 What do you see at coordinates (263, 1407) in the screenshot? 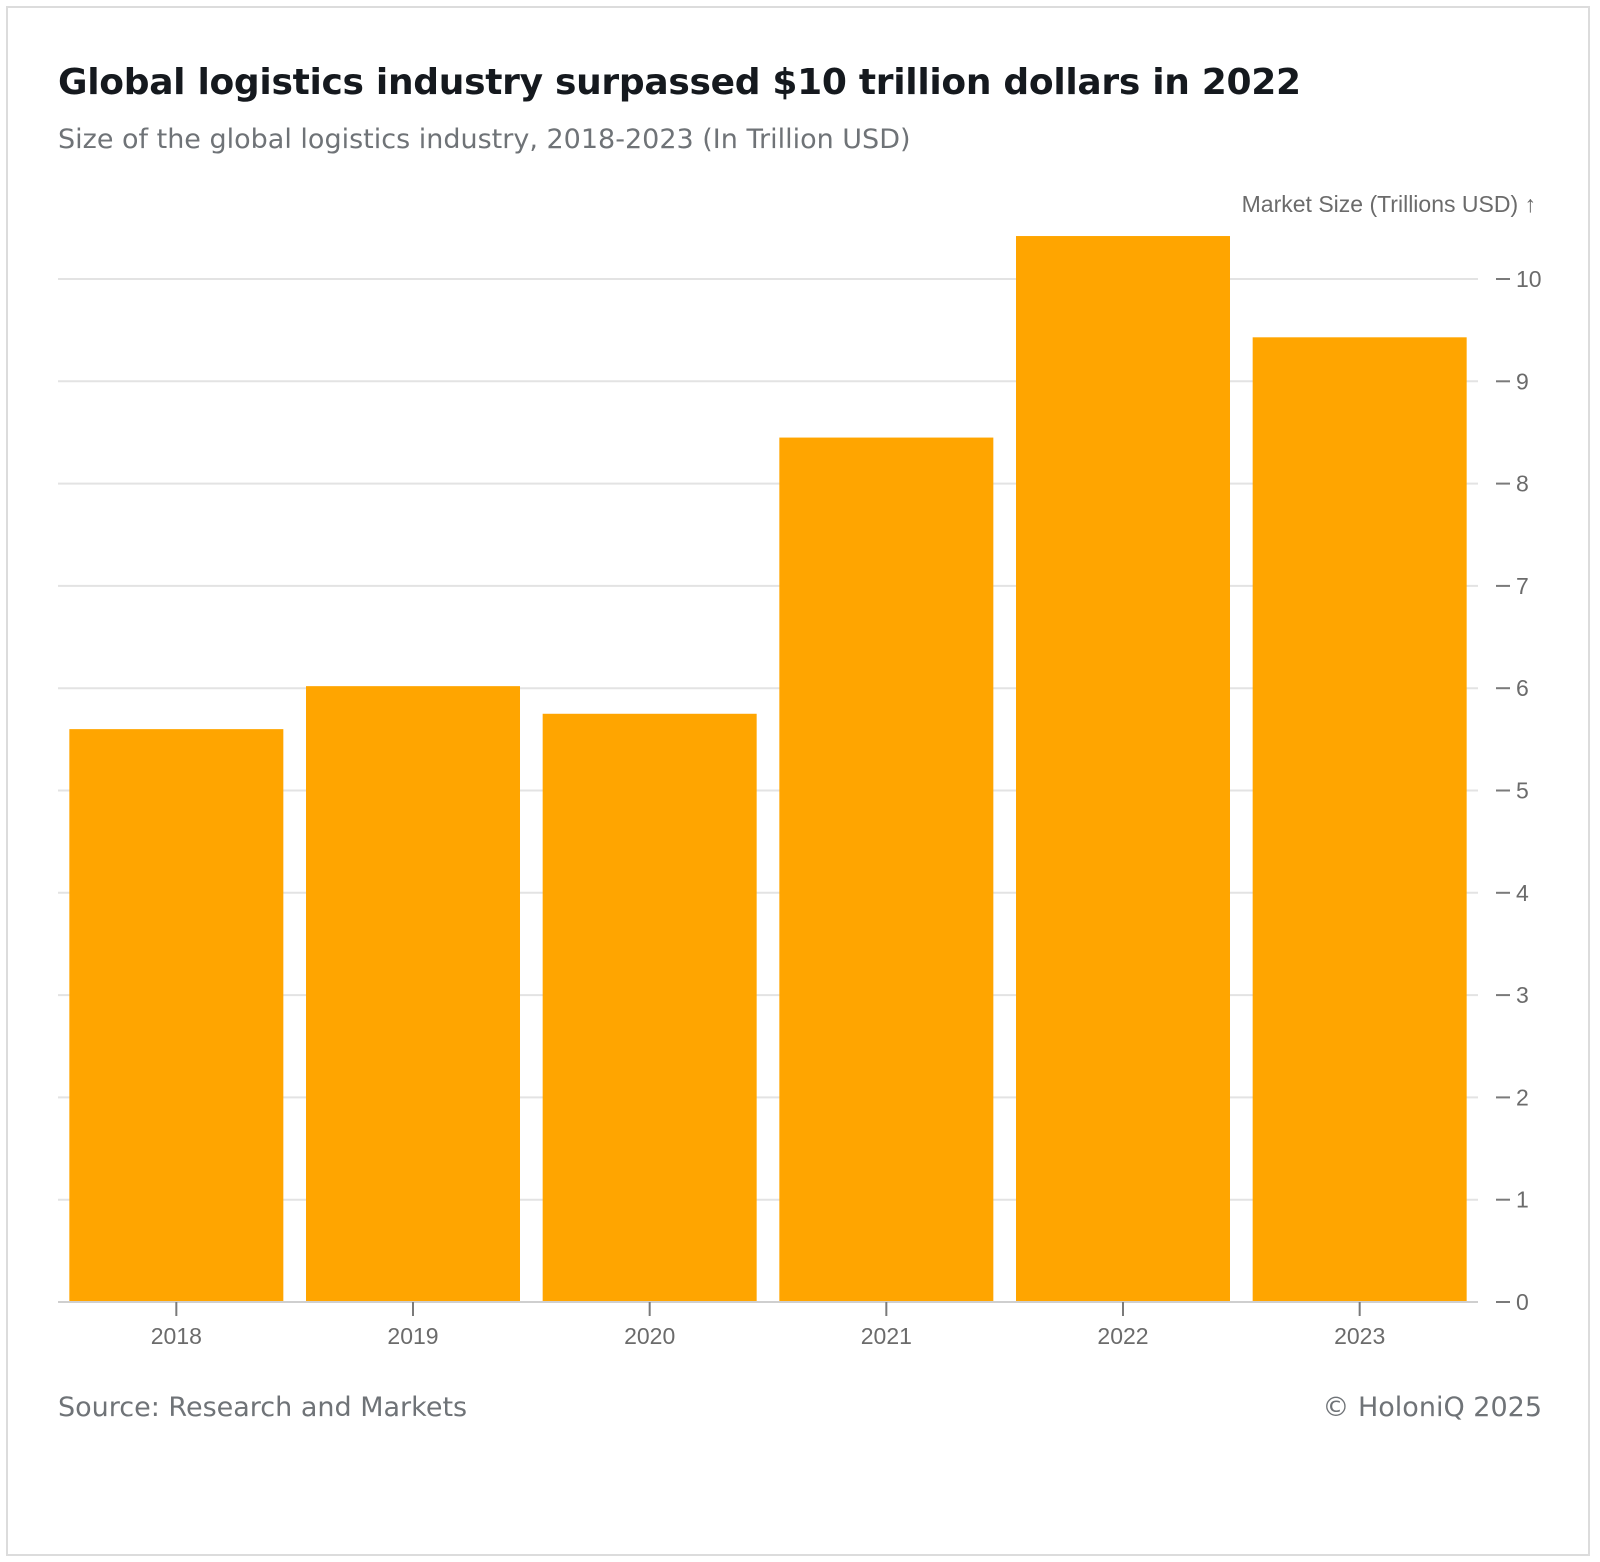
I see `source-note: Source: Research and Markets` at bounding box center [263, 1407].